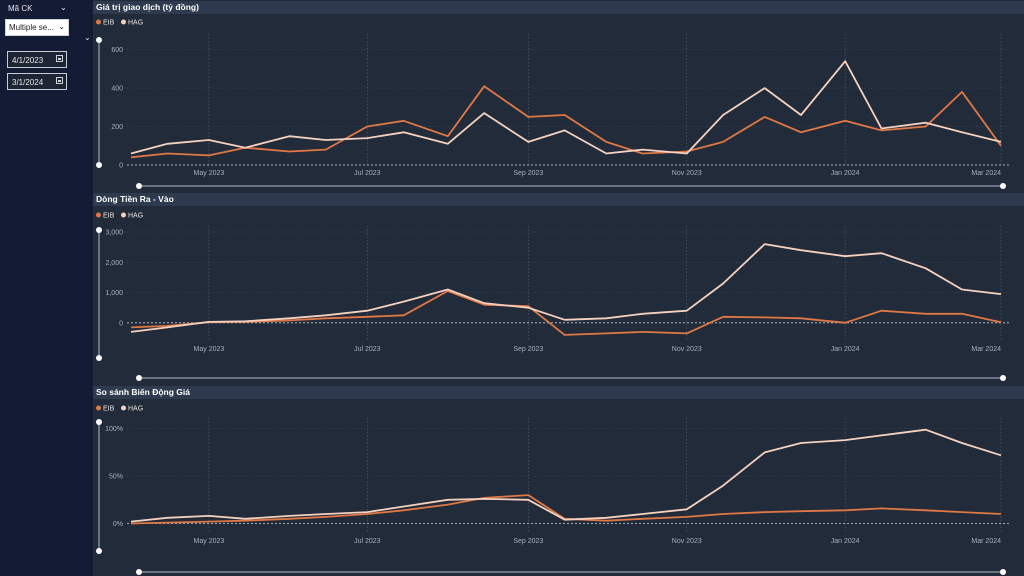 Image resolution: width=1024 pixels, height=576 pixels. I want to click on y-tick-label: 3,000, so click(114, 233).